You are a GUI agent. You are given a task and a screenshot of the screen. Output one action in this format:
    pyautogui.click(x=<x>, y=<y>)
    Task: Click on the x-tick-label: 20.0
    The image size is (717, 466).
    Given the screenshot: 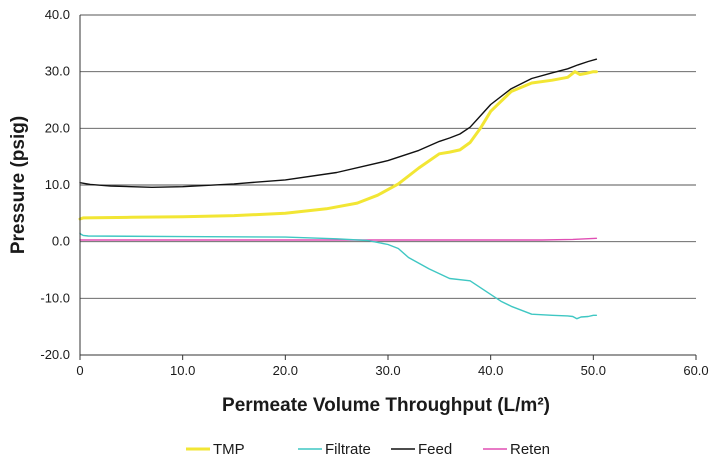 What is the action you would take?
    pyautogui.click(x=285, y=370)
    